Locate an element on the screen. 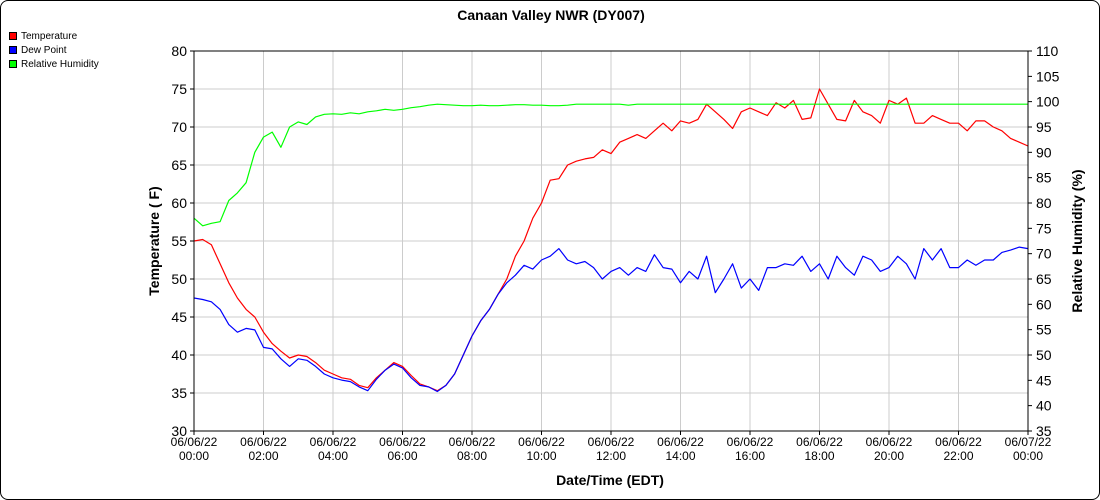 This screenshot has height=500, width=1100. y-right-tick-label: 90 is located at coordinates (1044, 152).